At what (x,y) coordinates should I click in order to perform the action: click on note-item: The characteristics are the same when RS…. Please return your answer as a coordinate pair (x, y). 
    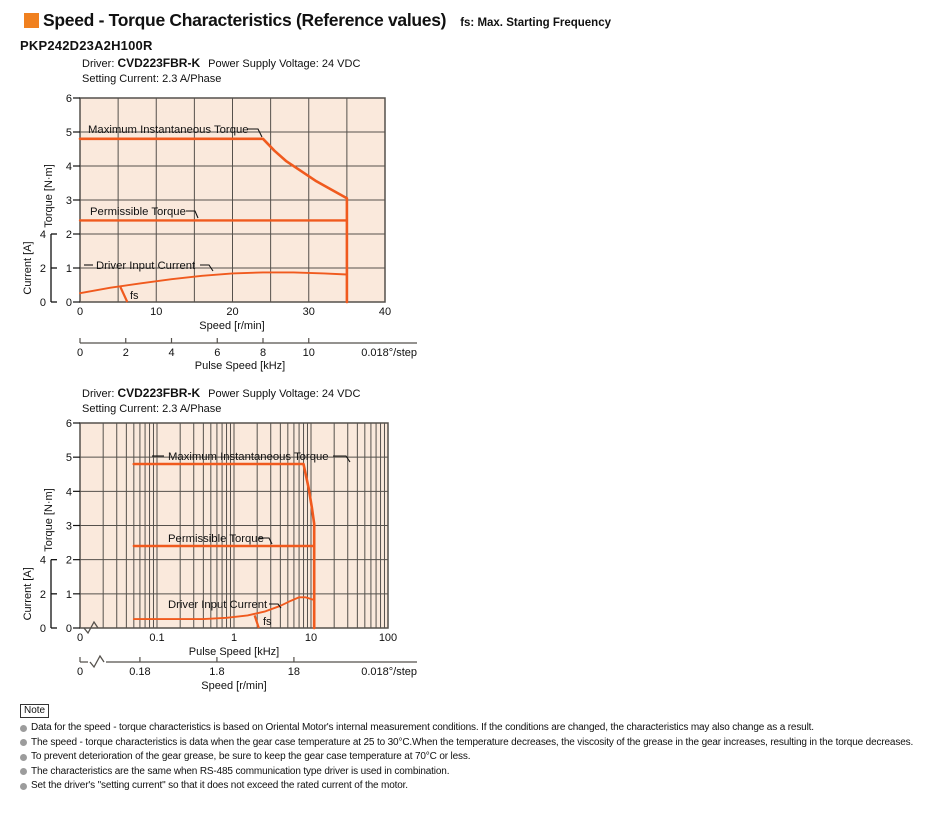
    Looking at the image, I should click on (482, 772).